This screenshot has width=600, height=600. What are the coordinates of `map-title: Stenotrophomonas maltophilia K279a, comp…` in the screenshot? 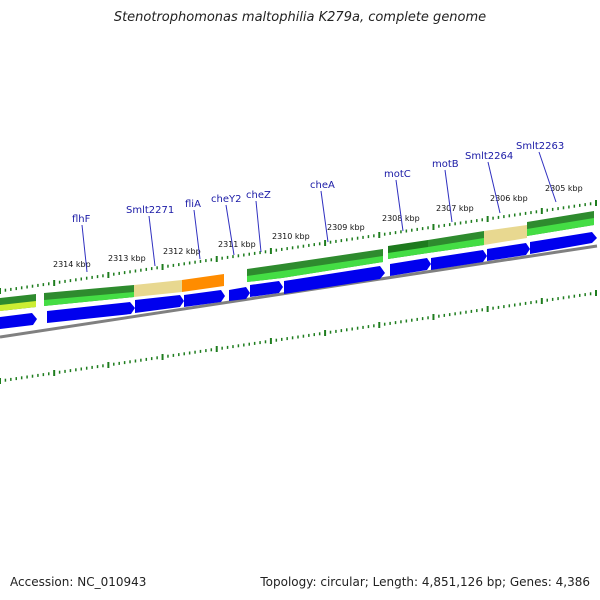 It's located at (300, 17).